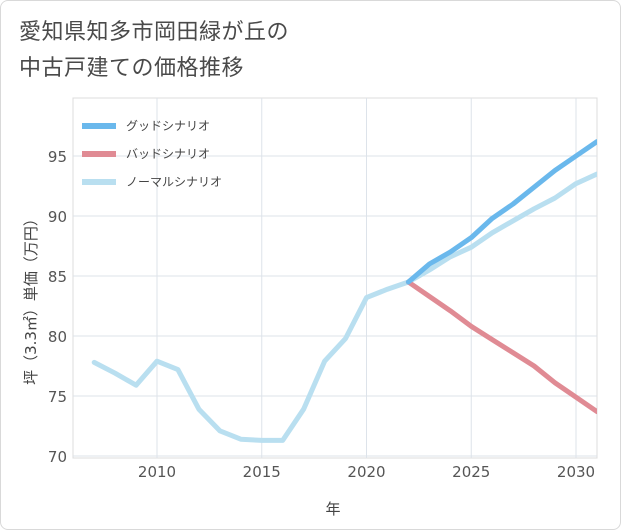 The width and height of the screenshot is (621, 530). Describe the element at coordinates (576, 472) in the screenshot. I see `x-tick-label: 2030` at that location.